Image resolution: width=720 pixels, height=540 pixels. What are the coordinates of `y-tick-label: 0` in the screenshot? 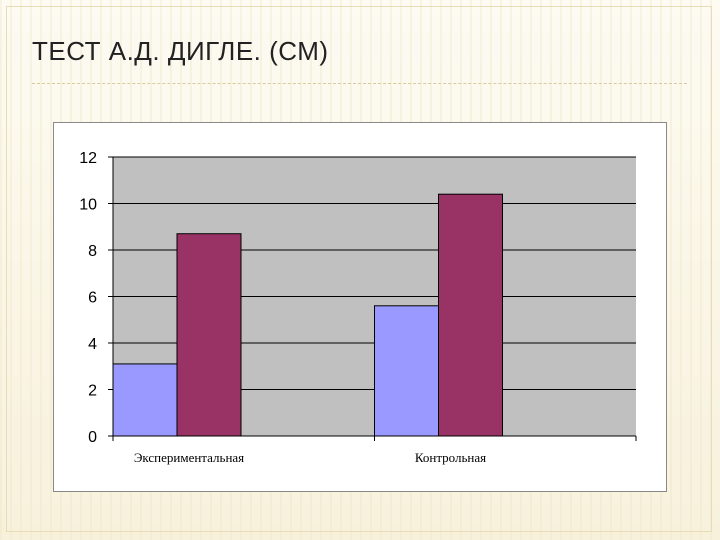 It's located at (92, 437).